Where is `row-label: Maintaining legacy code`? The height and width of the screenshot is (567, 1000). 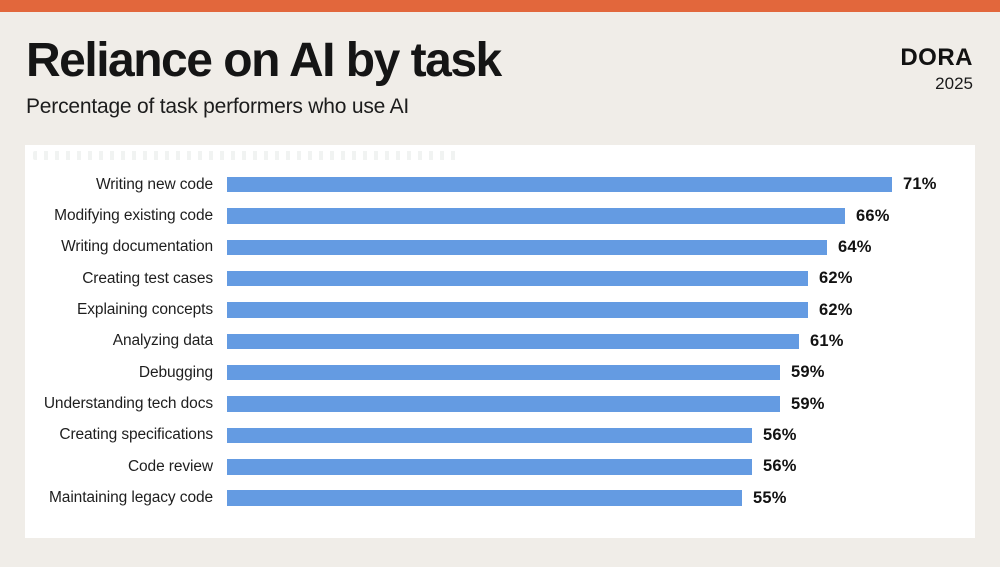
row-label: Maintaining legacy code is located at coordinates (131, 498).